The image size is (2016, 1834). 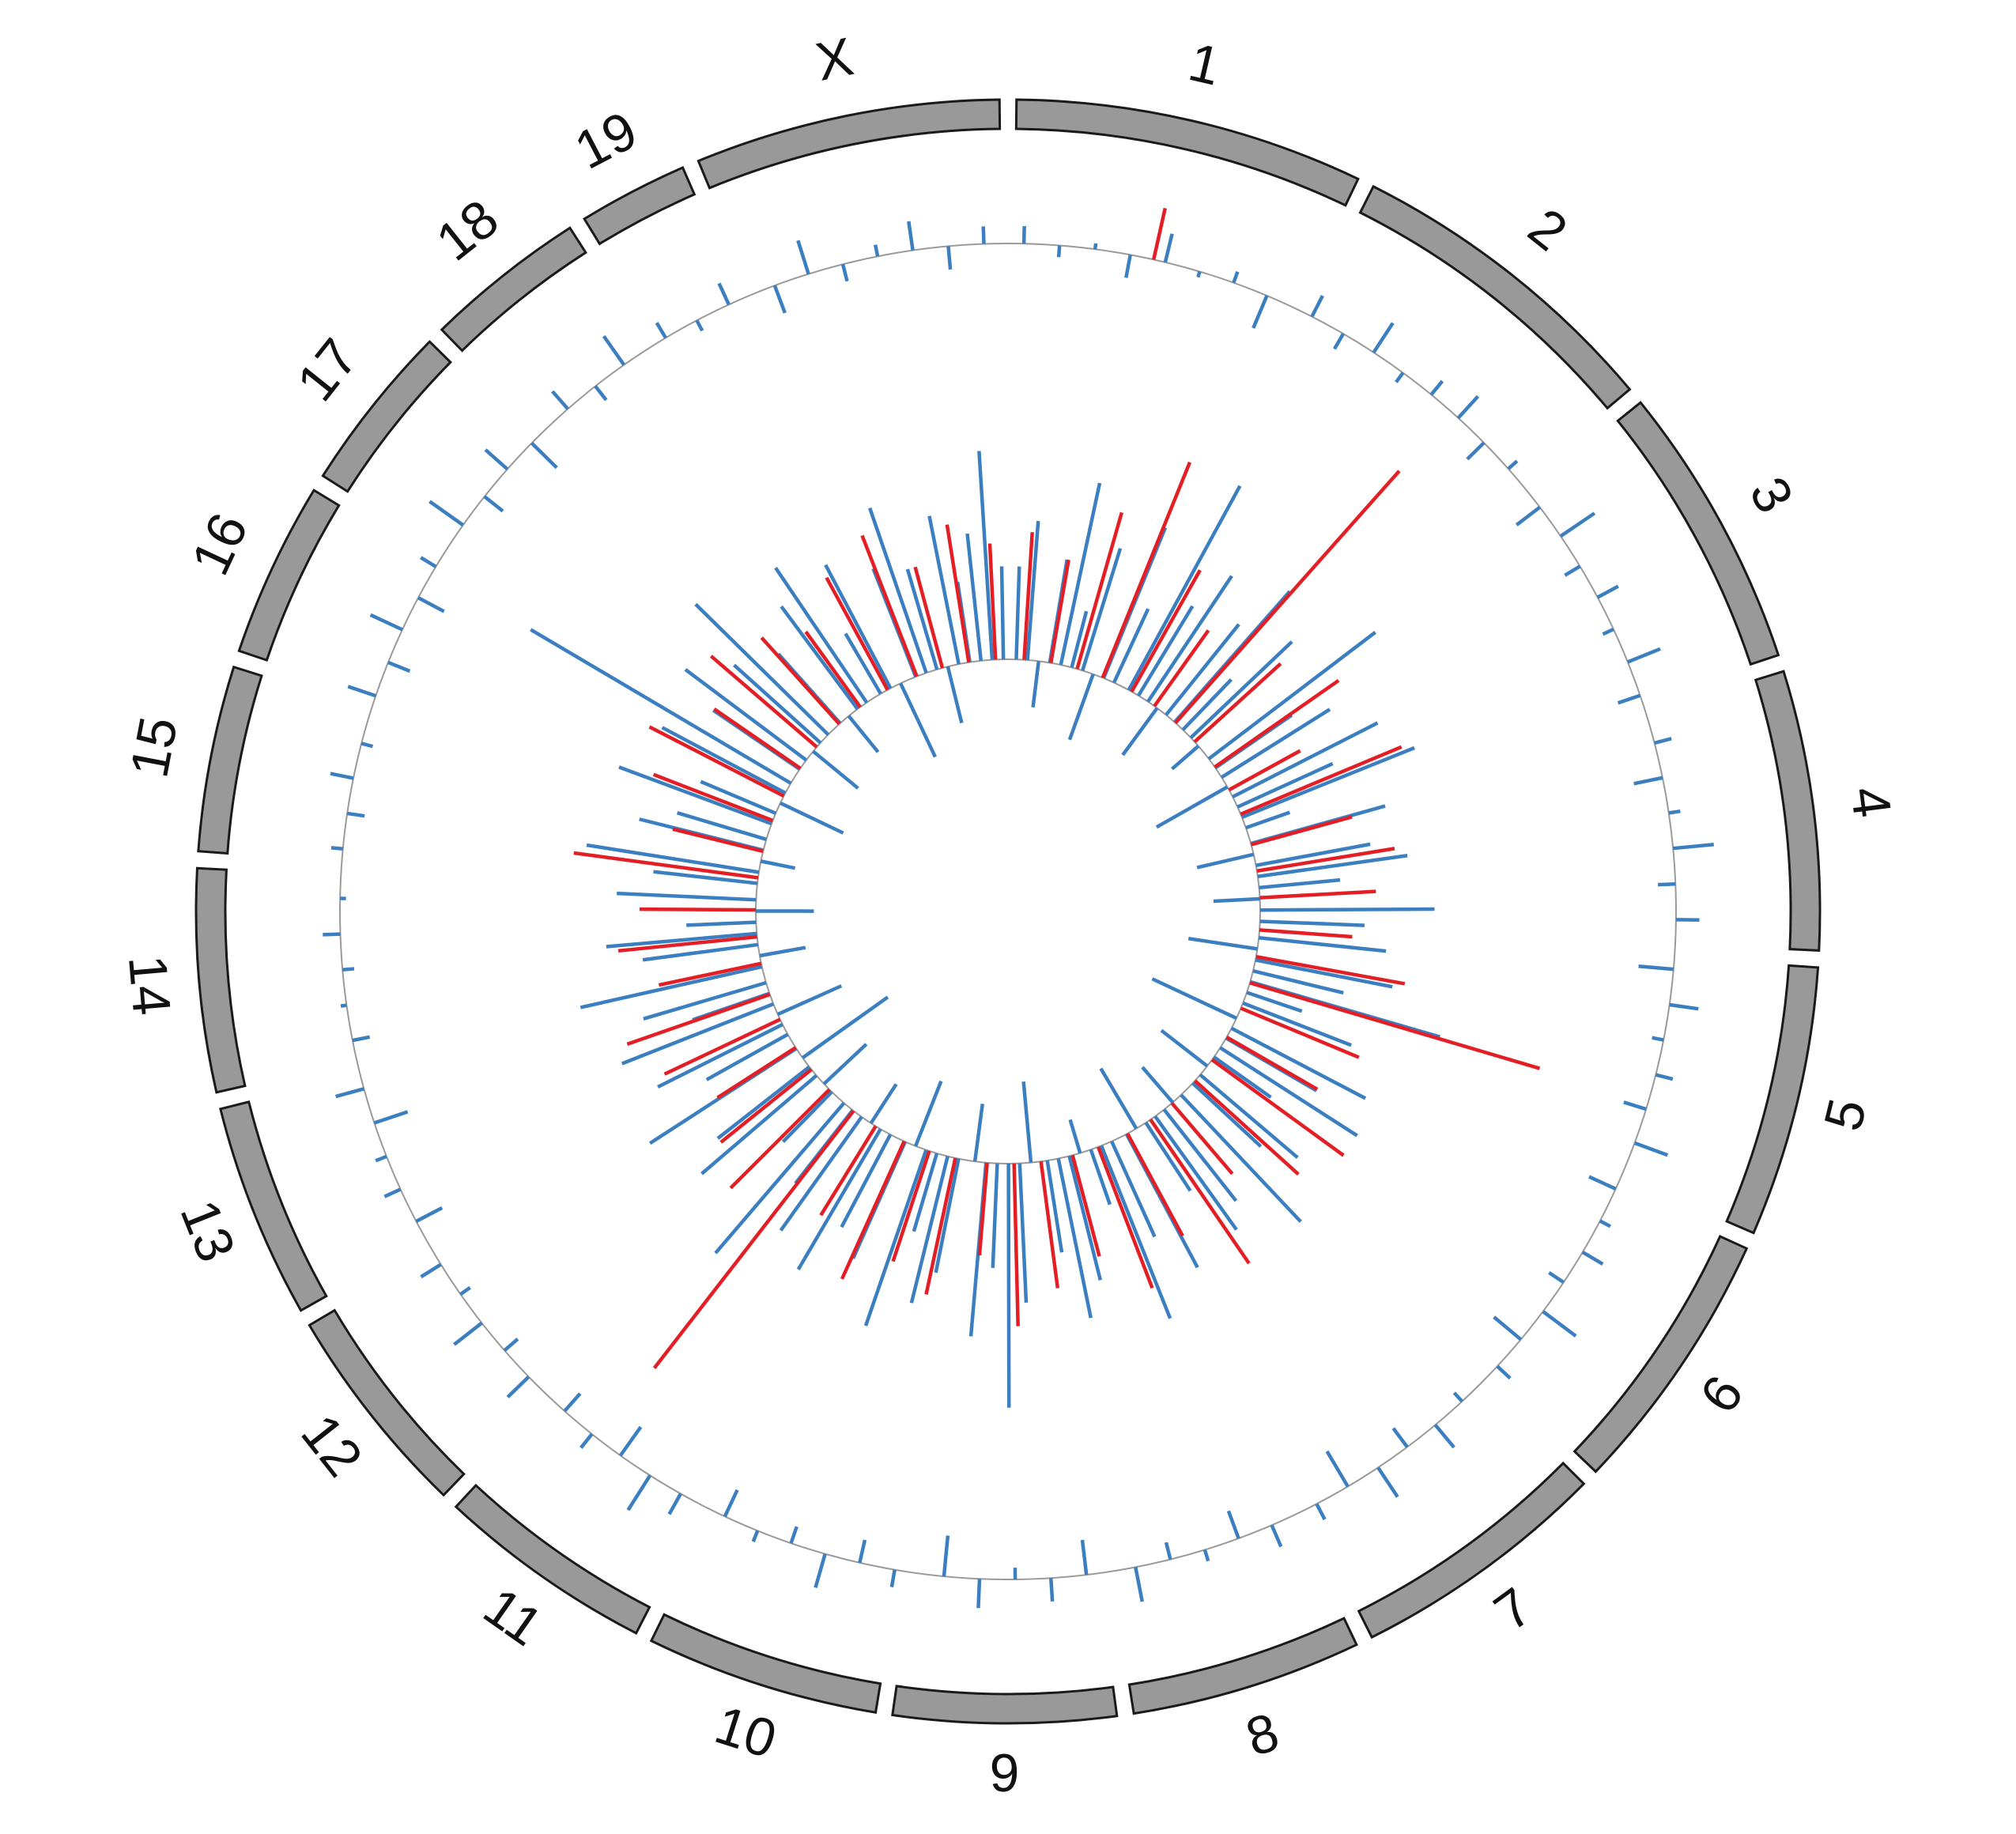 What do you see at coordinates (1722, 1394) in the screenshot?
I see `chromosome-label: 6` at bounding box center [1722, 1394].